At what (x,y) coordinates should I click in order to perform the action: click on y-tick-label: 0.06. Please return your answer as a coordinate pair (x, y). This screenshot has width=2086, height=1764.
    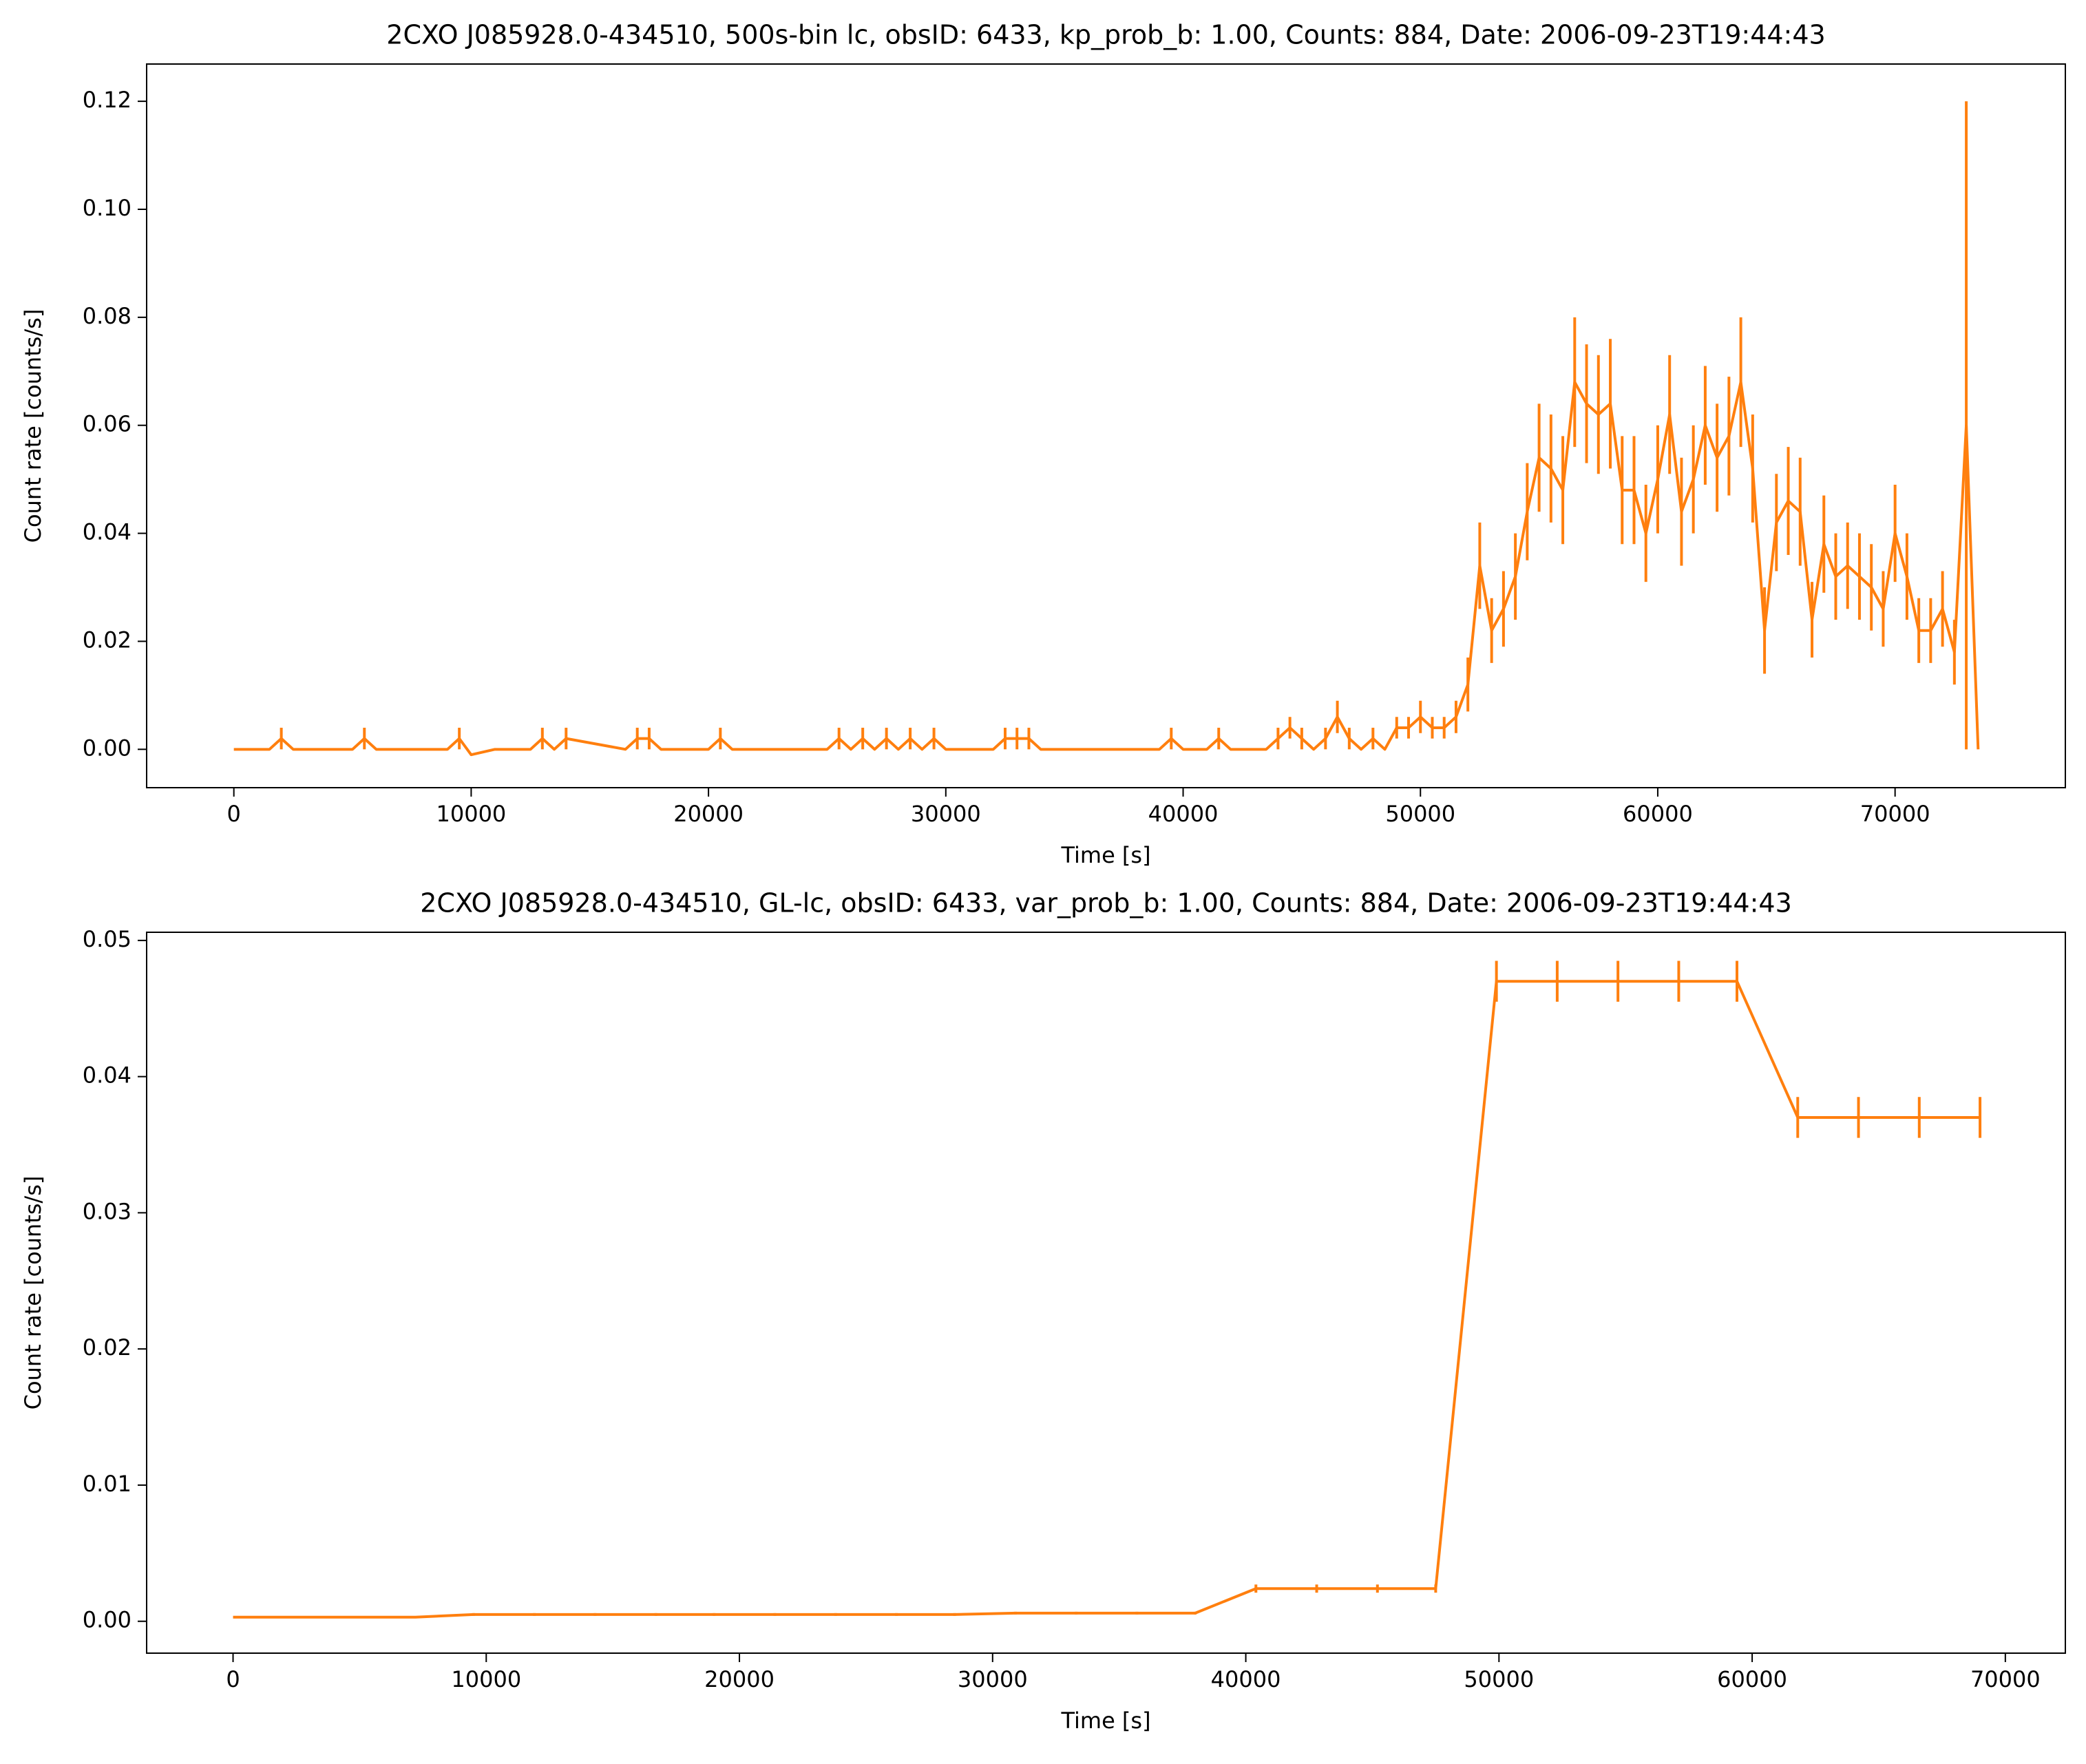
    Looking at the image, I should click on (107, 424).